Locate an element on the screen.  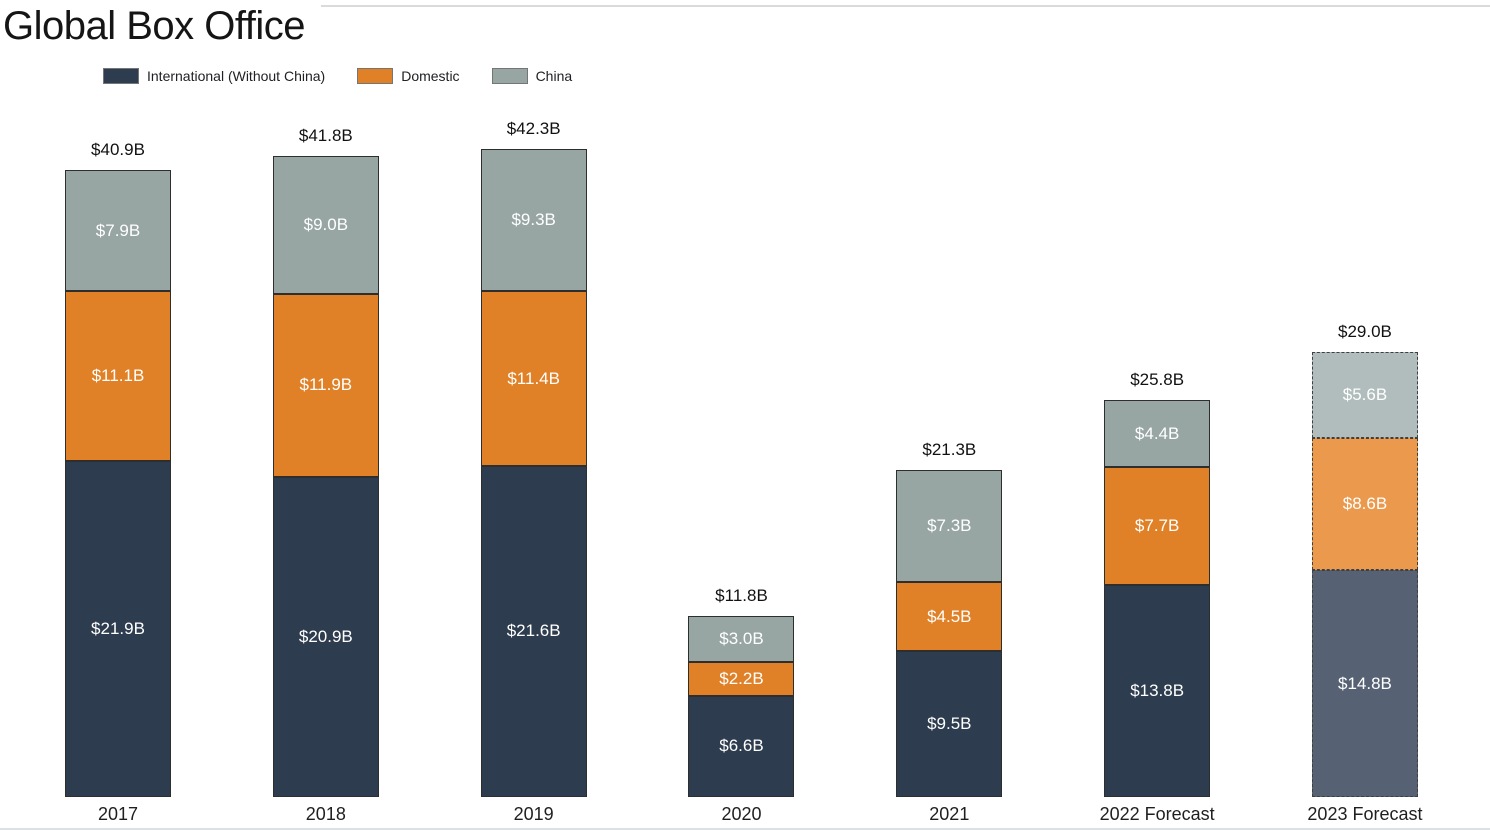
segment-value-label: $4.4B is located at coordinates (1157, 433).